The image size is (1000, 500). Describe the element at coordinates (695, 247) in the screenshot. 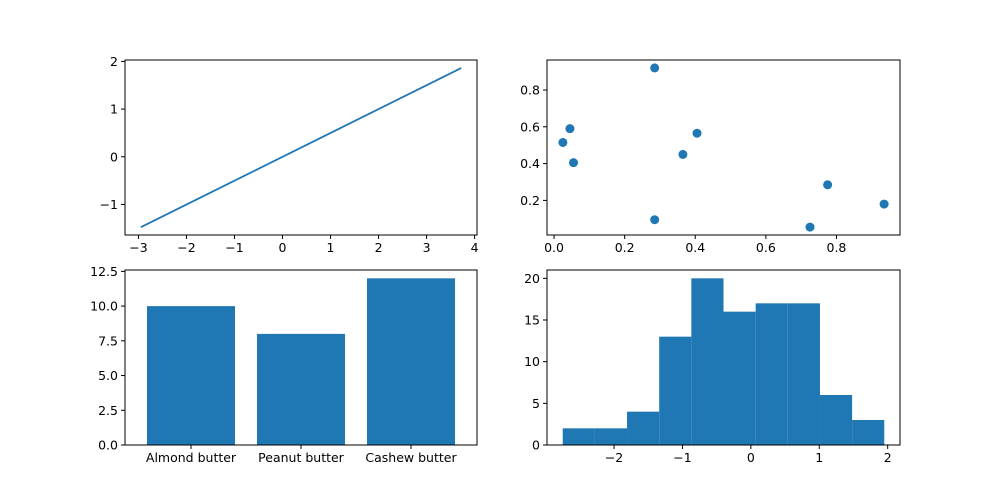

I see `x-tick-label: 0.4` at that location.